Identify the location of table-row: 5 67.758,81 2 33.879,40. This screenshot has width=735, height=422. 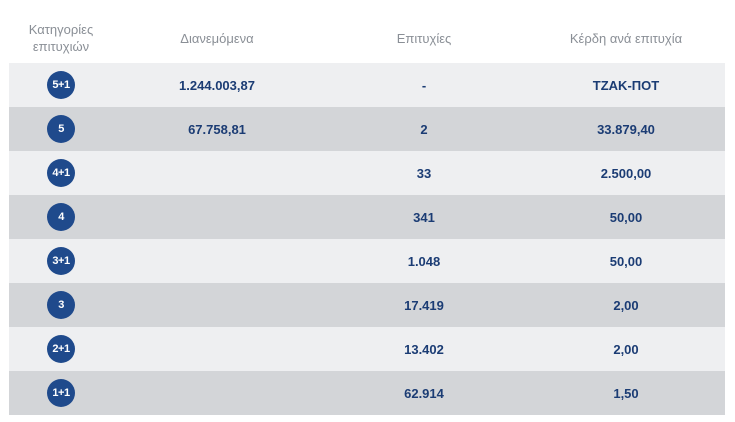
(367, 129).